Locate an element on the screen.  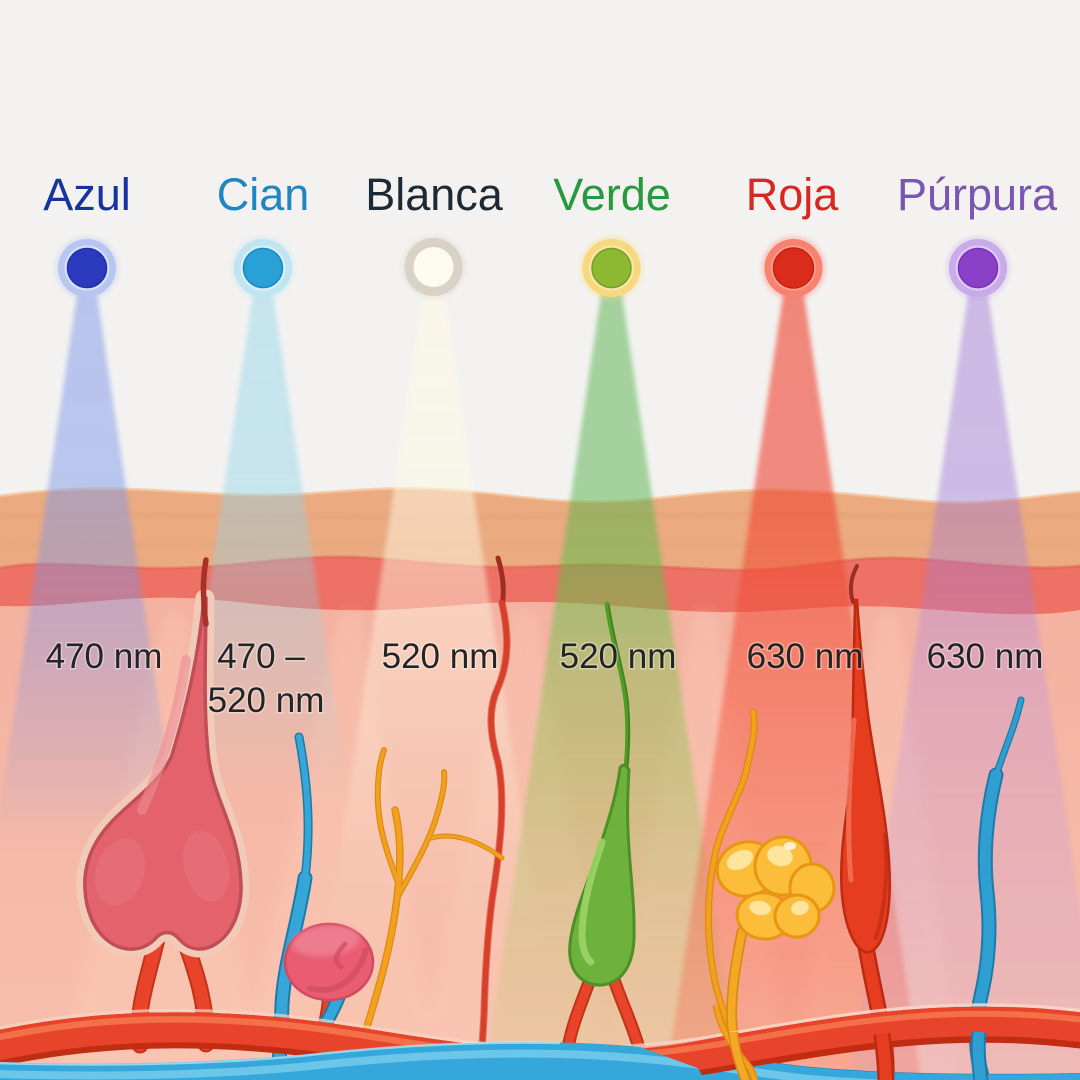
svg-text: Verde is located at coordinates (612, 194).